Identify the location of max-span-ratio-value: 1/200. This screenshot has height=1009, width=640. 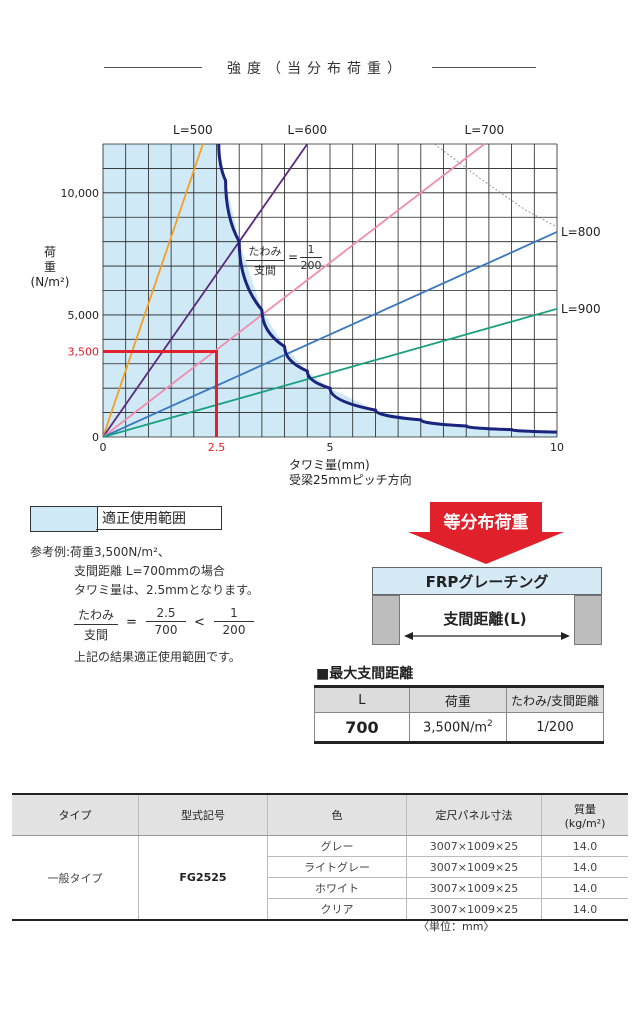
(555, 728).